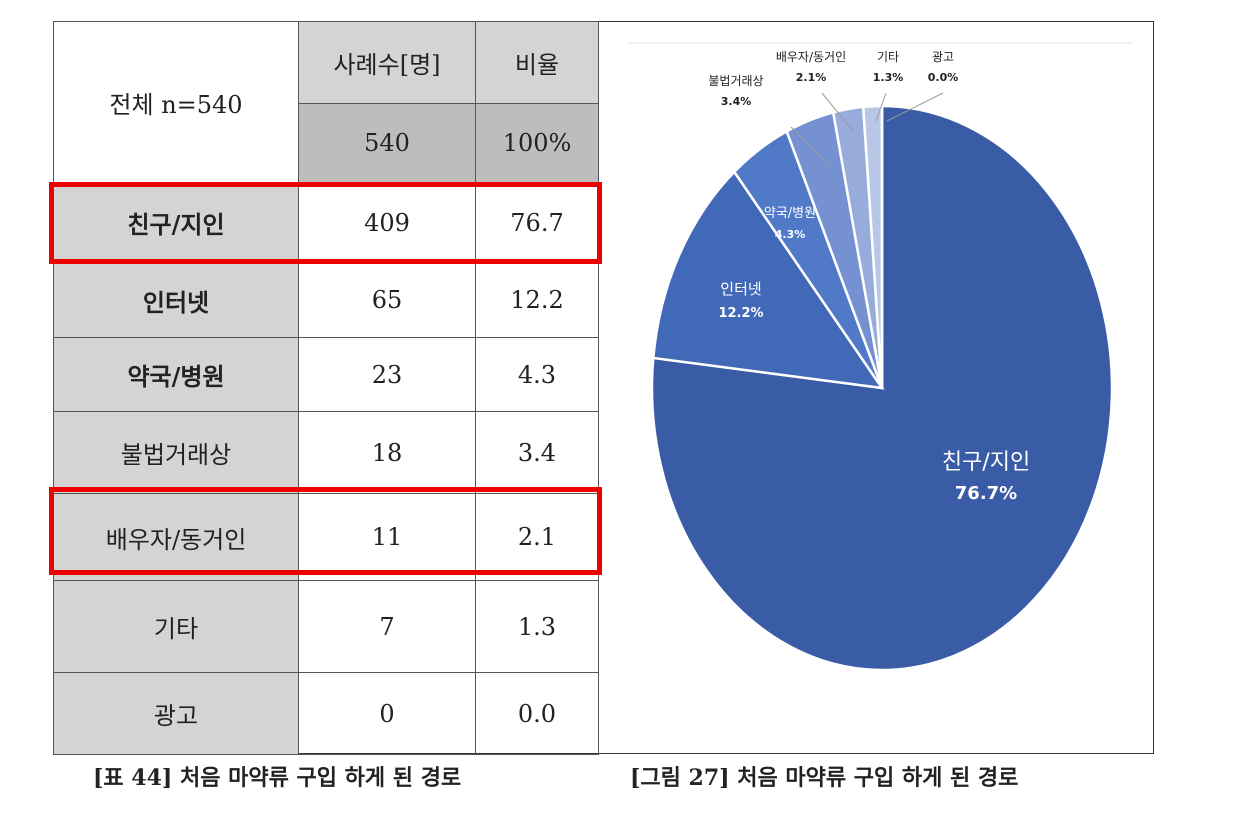  I want to click on row-count: 18, so click(387, 452).